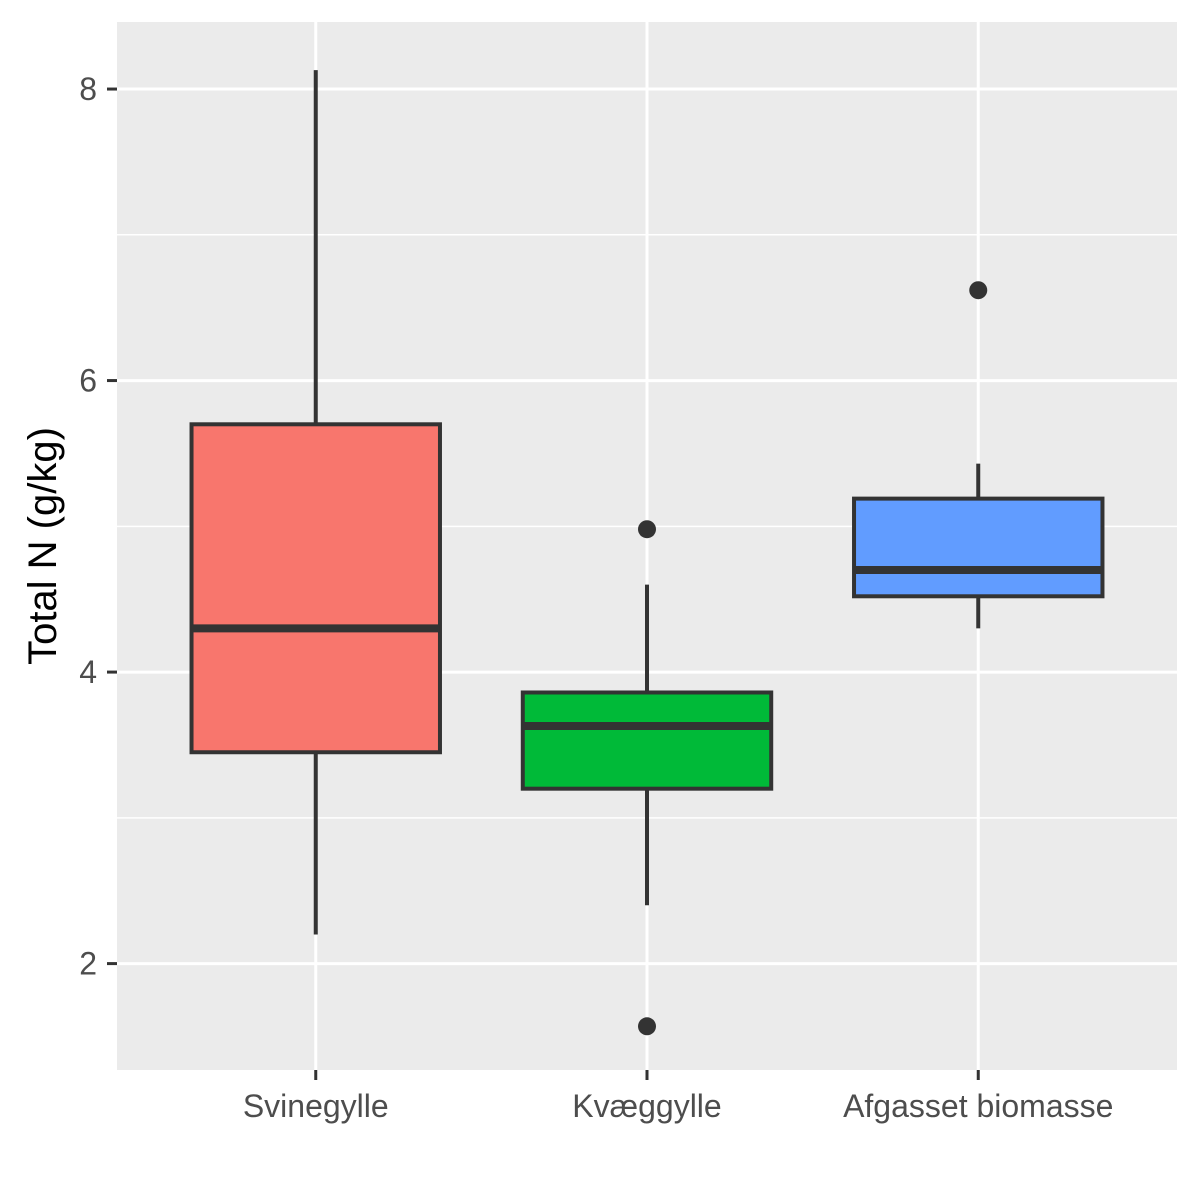 This screenshot has width=1200, height=1200. I want to click on y-tick-label: 6, so click(88, 381).